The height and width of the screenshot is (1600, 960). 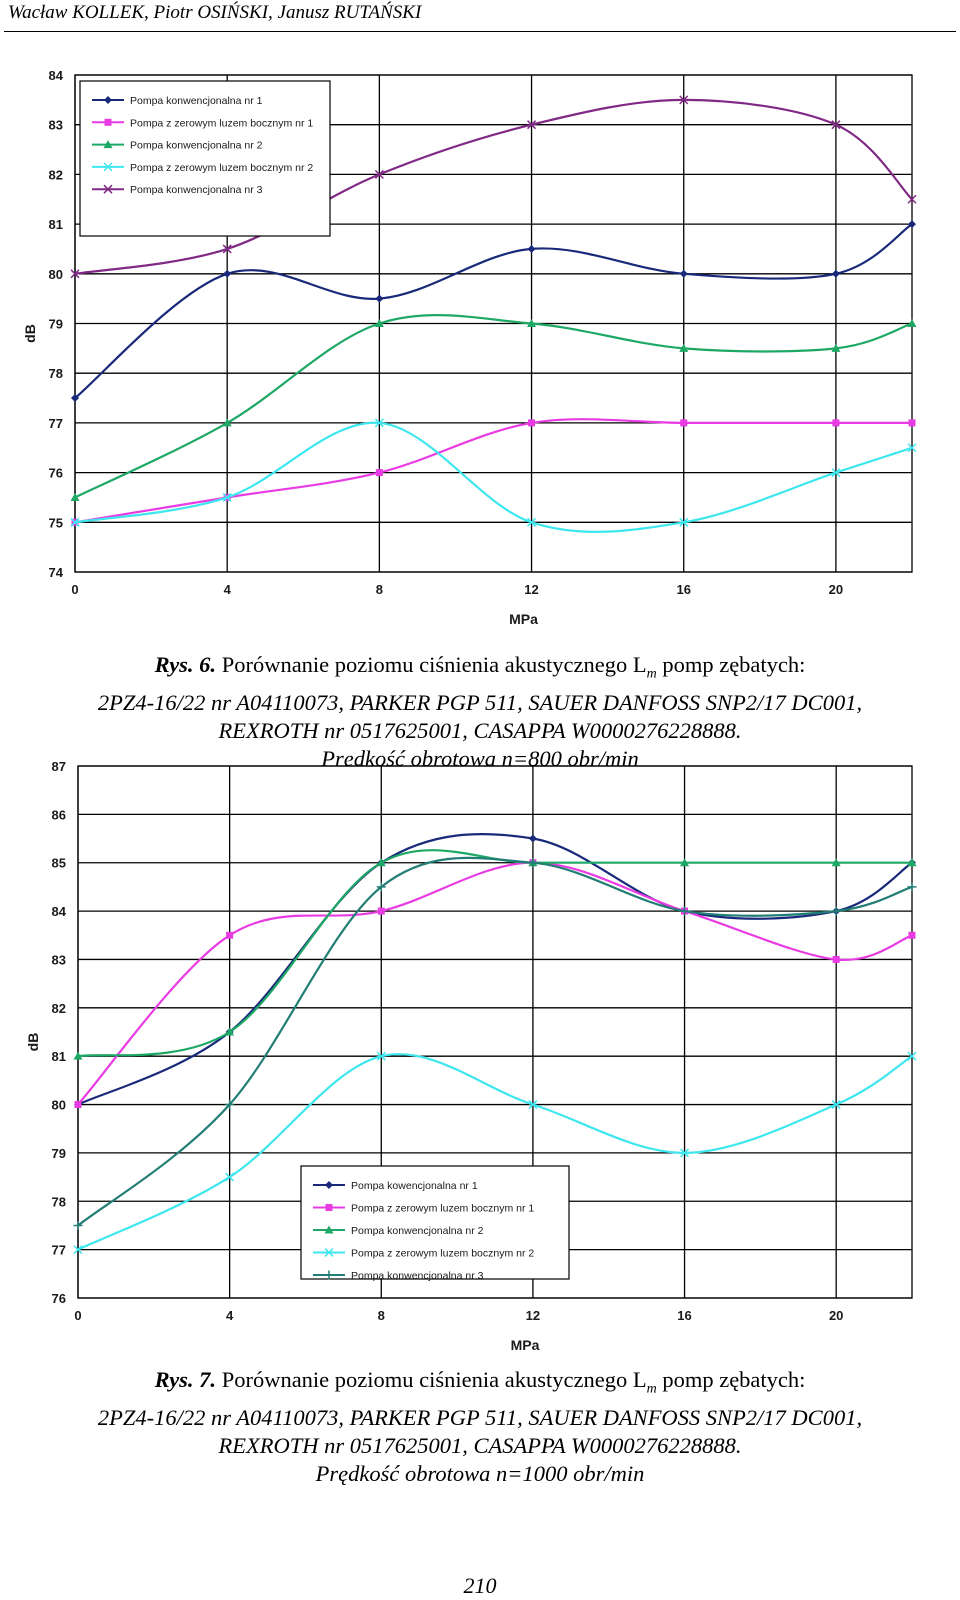 What do you see at coordinates (56, 174) in the screenshot?
I see `chart-1-y-tick-label: 82` at bounding box center [56, 174].